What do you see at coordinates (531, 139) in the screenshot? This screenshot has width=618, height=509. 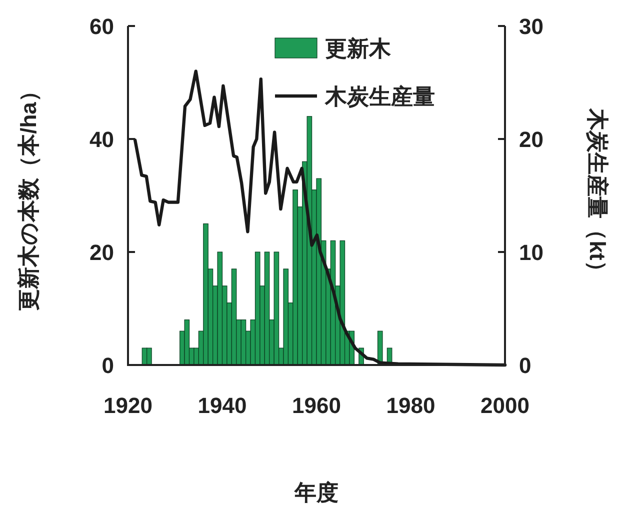 I see `y2-tick-label: 20` at bounding box center [531, 139].